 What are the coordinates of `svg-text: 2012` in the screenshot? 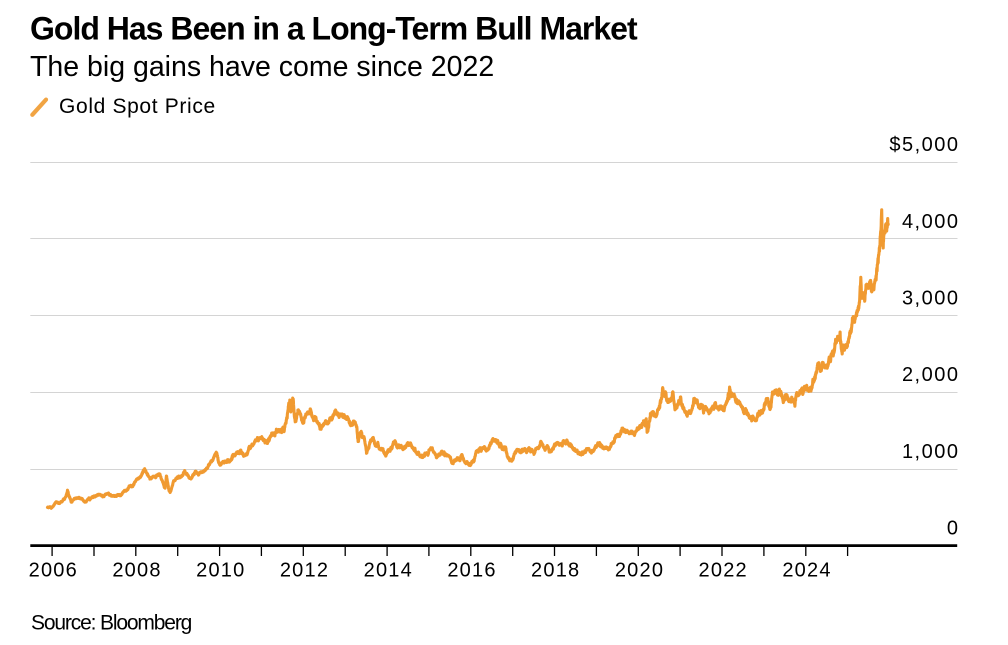 It's located at (304, 571).